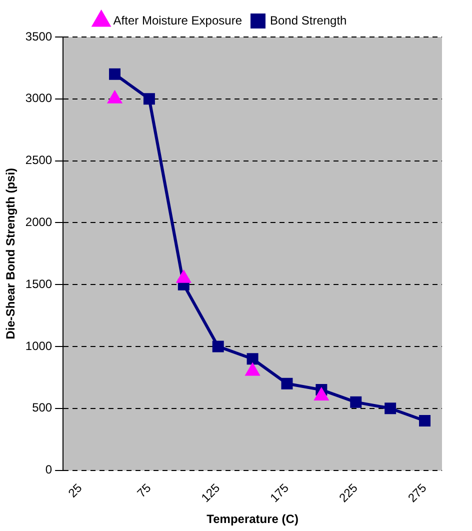 The image size is (472, 531). Describe the element at coordinates (308, 20) in the screenshot. I see `legend-label: Bond Strength` at that location.